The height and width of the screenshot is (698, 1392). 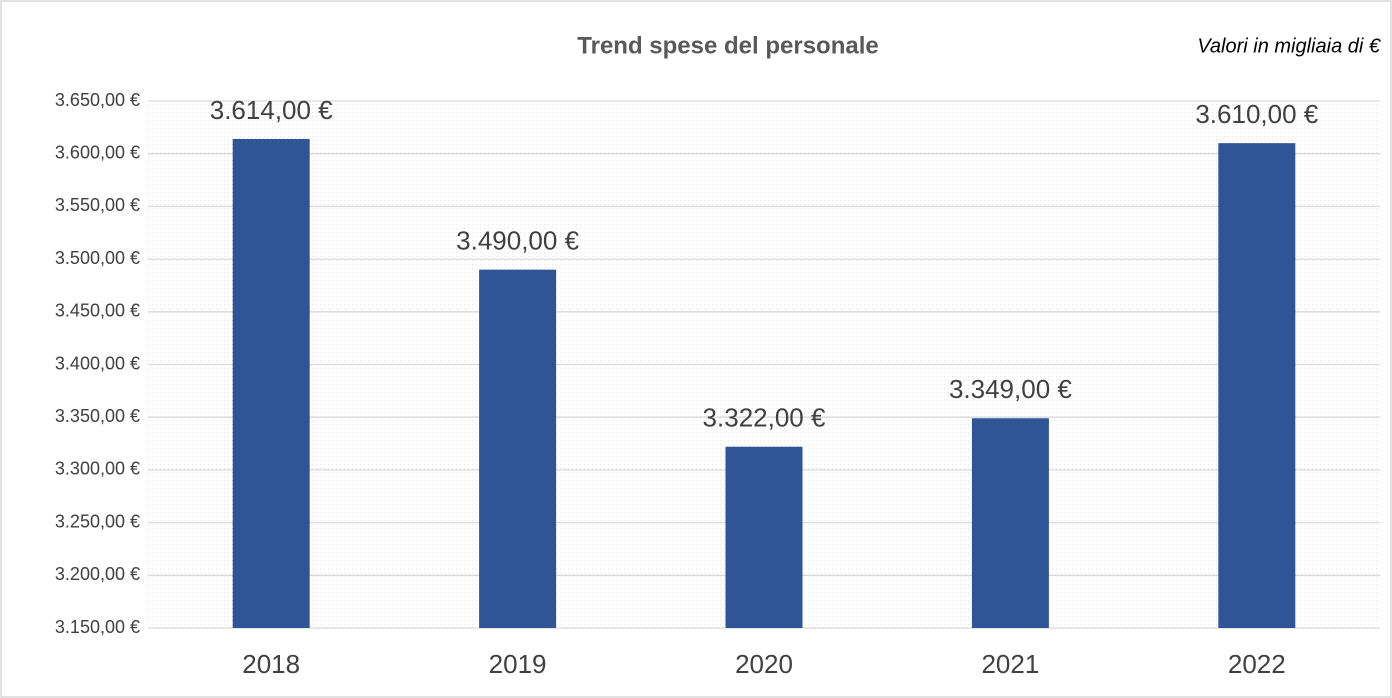 I want to click on x-tick-label: 2019, so click(x=518, y=664).